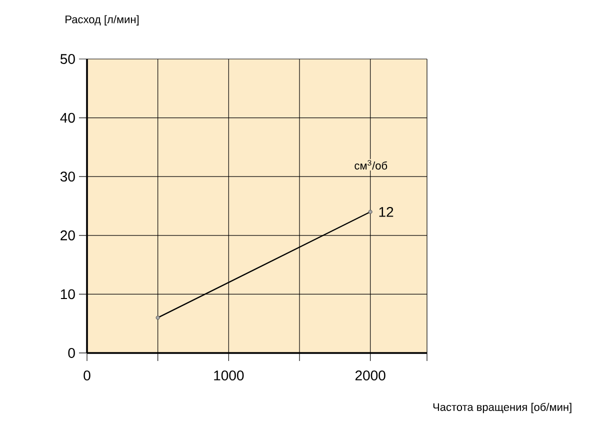 This screenshot has width=606, height=425. Describe the element at coordinates (67, 59) in the screenshot. I see `y-tick-label: 50` at that location.